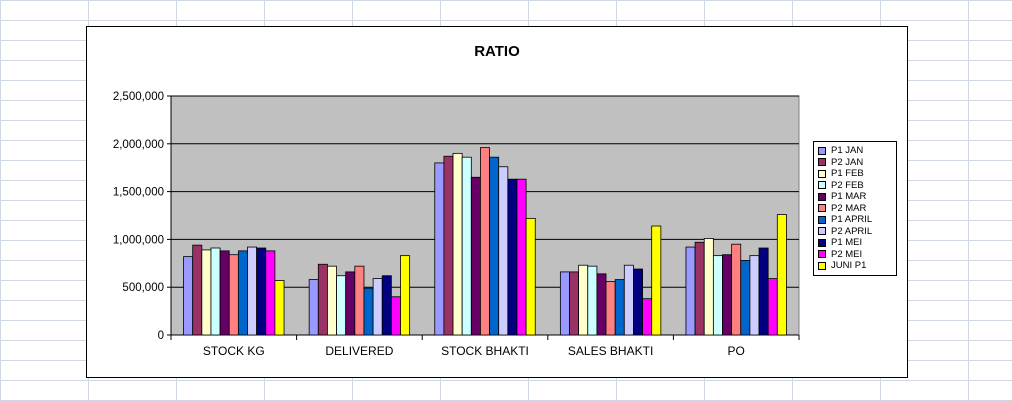 The image size is (1012, 401). Describe the element at coordinates (849, 266) in the screenshot. I see `legend-label: JUNI P1` at that location.